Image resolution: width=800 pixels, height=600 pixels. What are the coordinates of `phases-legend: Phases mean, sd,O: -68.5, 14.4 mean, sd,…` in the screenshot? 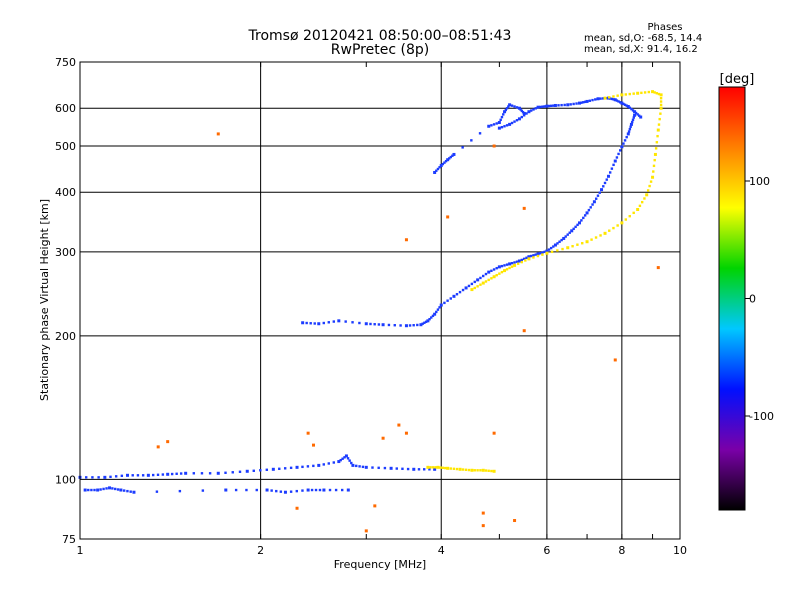 It's located at (665, 38).